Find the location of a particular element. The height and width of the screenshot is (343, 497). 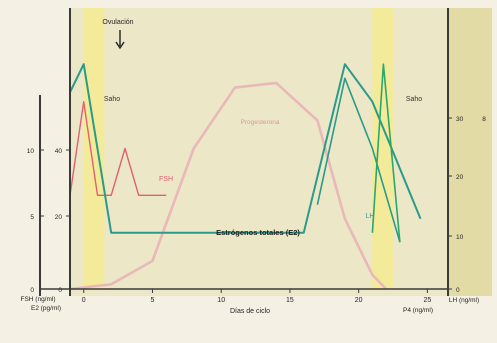

left-outer-axis-label: FSH (ng/ml) is located at coordinates (37, 299).